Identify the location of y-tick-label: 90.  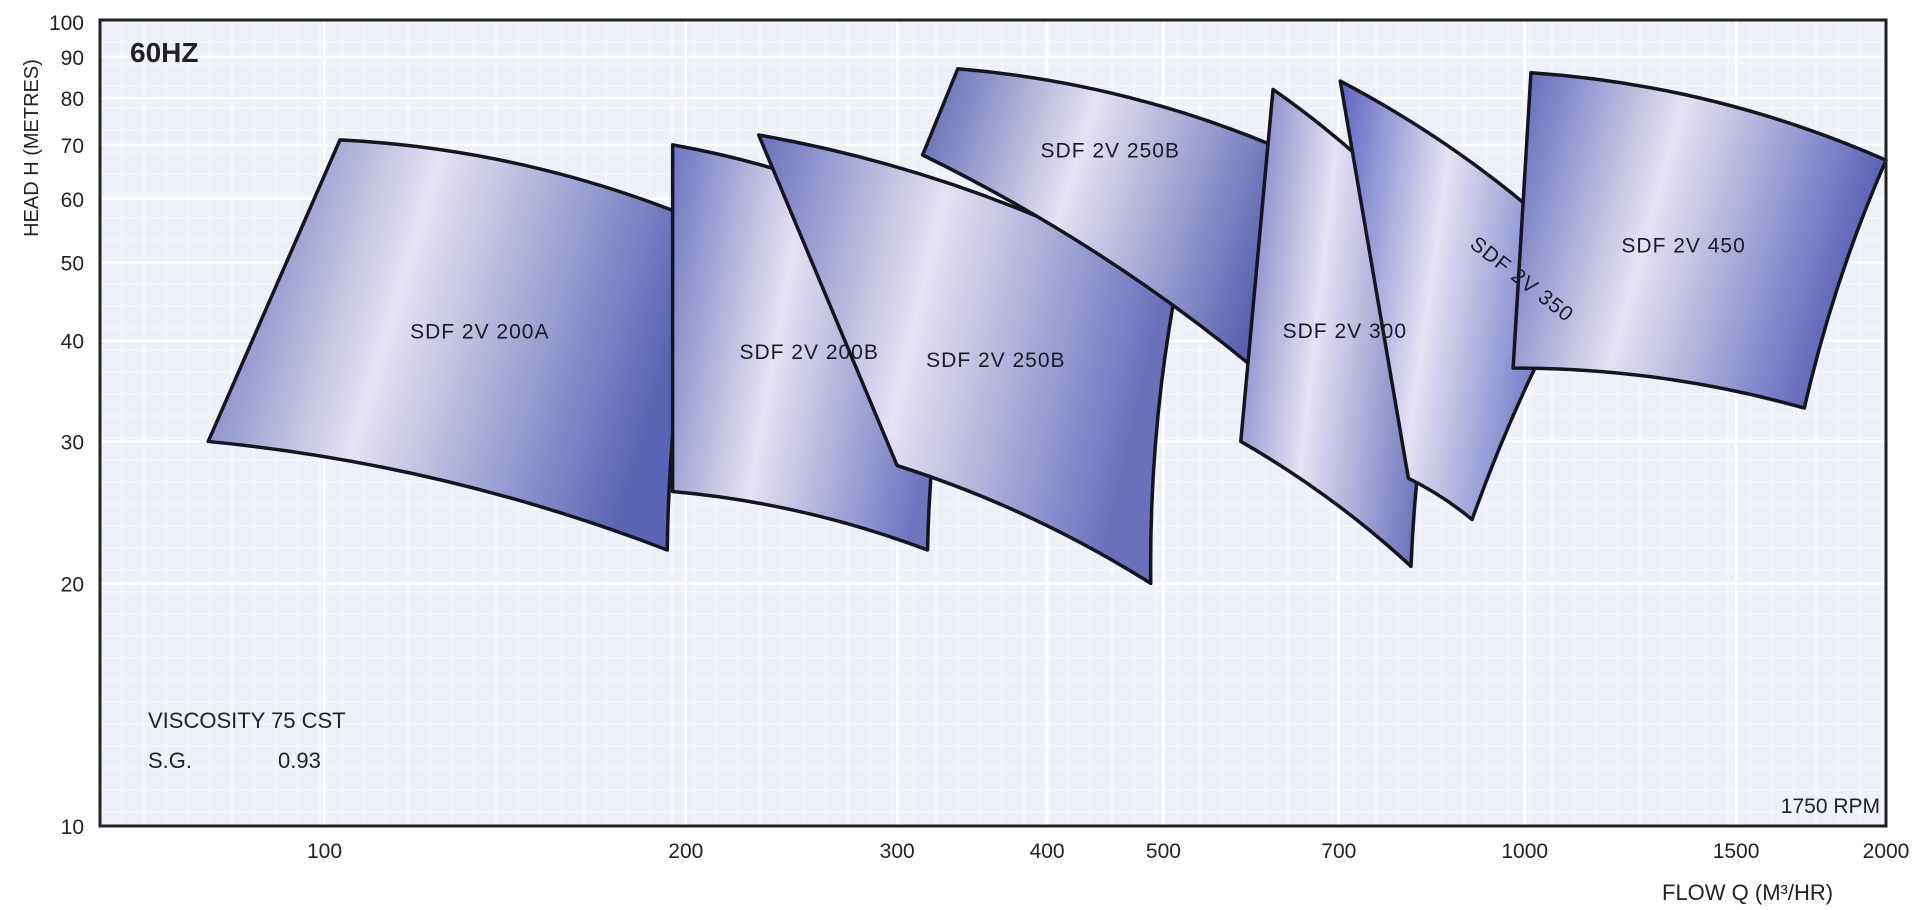
(72, 58).